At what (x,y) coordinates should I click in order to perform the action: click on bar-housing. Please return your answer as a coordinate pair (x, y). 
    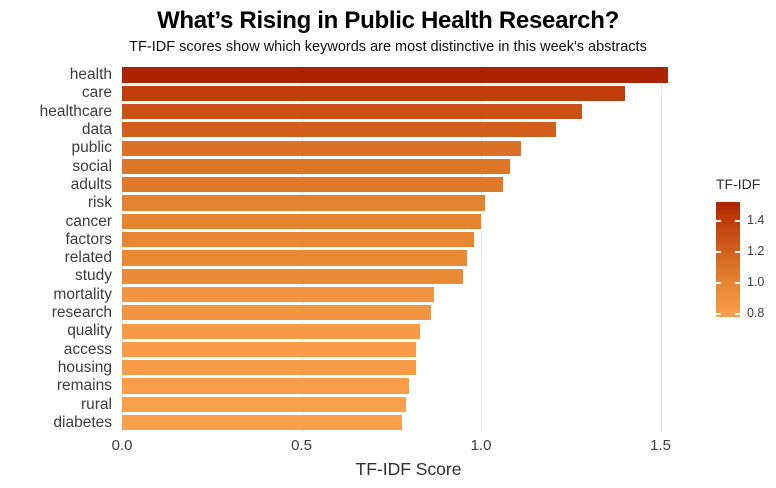
    Looking at the image, I should click on (269, 368).